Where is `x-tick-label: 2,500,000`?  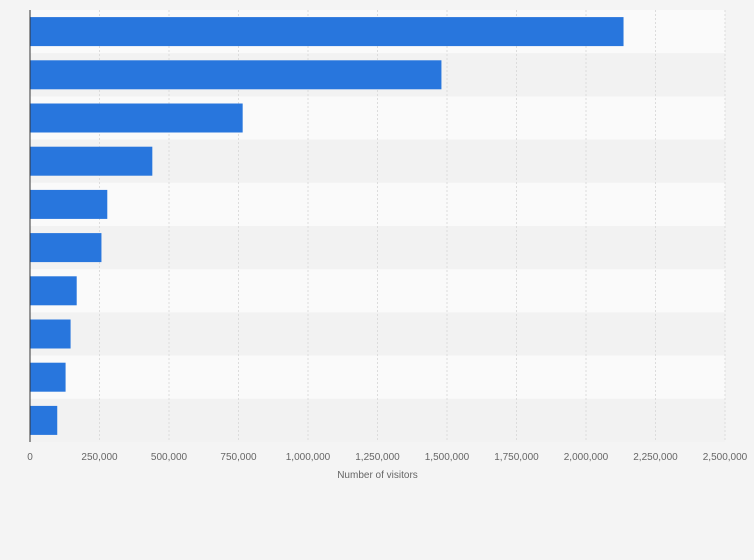 x-tick-label: 2,500,000 is located at coordinates (725, 457).